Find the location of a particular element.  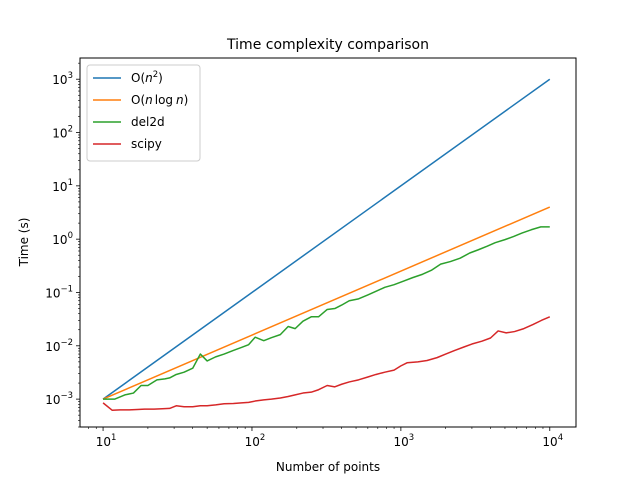

y-axis-ticks: 10⁻³ 10⁻² 10⁻¹ 10⁰ 10¹ 10² 10³ is located at coordinates (62, 245).